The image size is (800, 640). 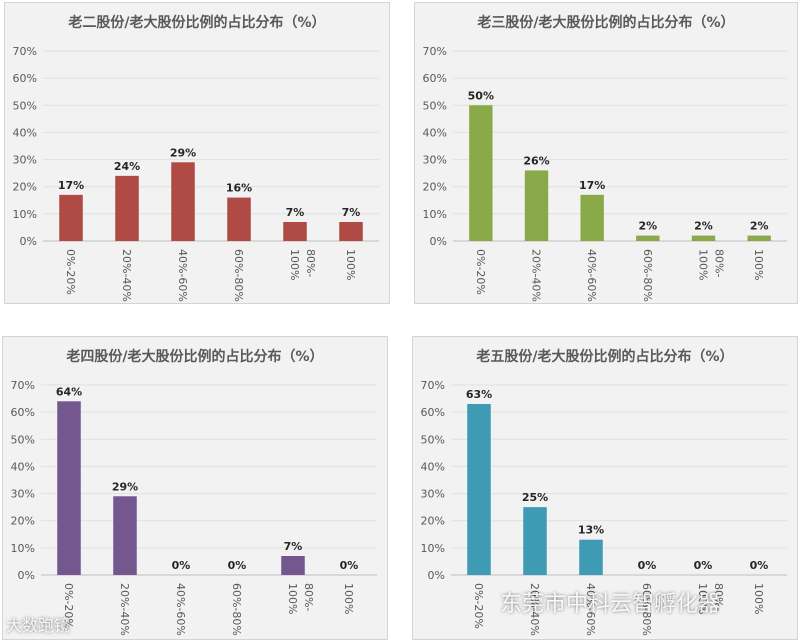 What do you see at coordinates (481, 95) in the screenshot?
I see `data-label: 50%` at bounding box center [481, 95].